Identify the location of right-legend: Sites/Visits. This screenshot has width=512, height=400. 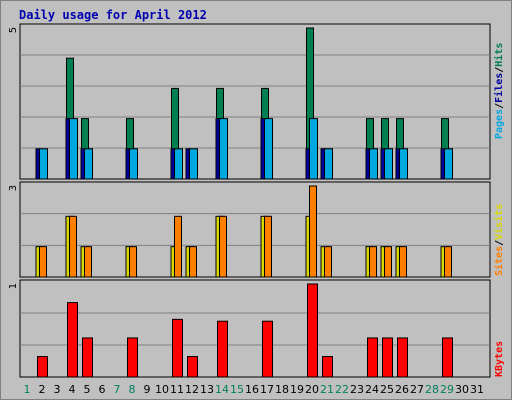
(499, 240).